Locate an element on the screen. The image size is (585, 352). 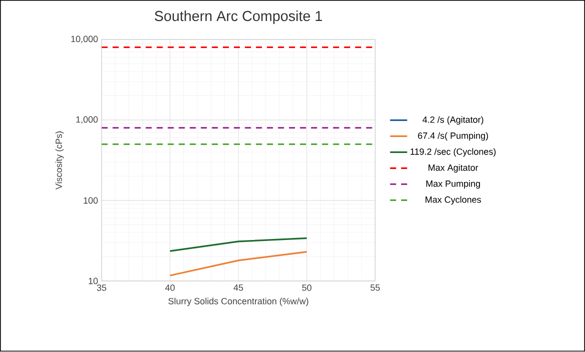
y-tick-label: 100 is located at coordinates (91, 201).